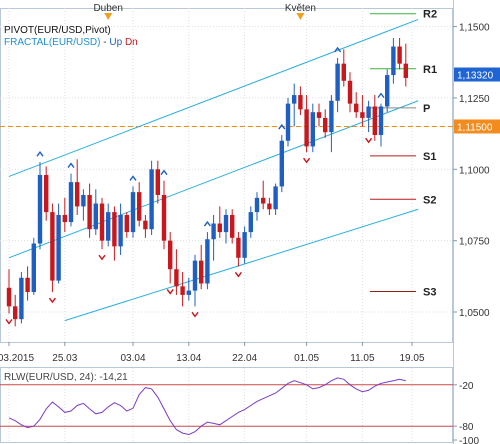 Image resolution: width=500 pixels, height=444 pixels. What do you see at coordinates (57, 30) in the screenshot?
I see `instrument-label: PIVOT(EUR/USD,Pivot)` at bounding box center [57, 30].